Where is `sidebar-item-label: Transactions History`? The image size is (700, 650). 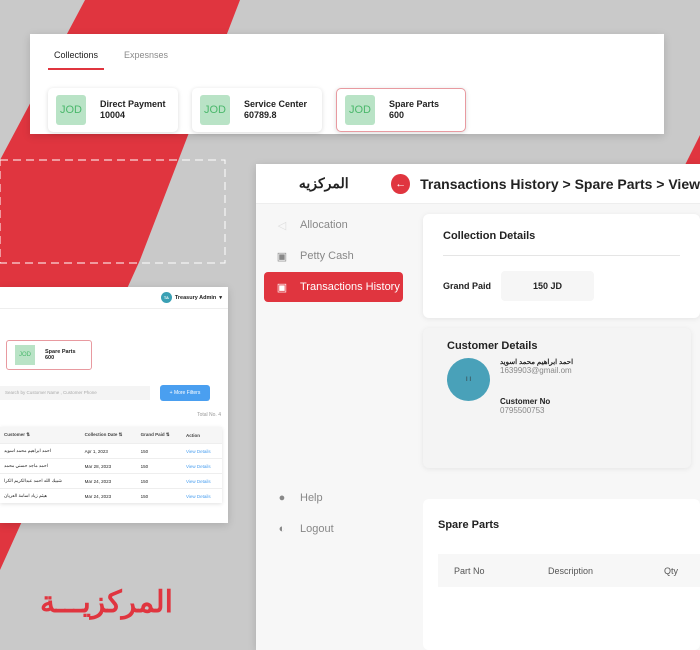
sidebar-item-label: Transactions History is located at coordinates (350, 287).